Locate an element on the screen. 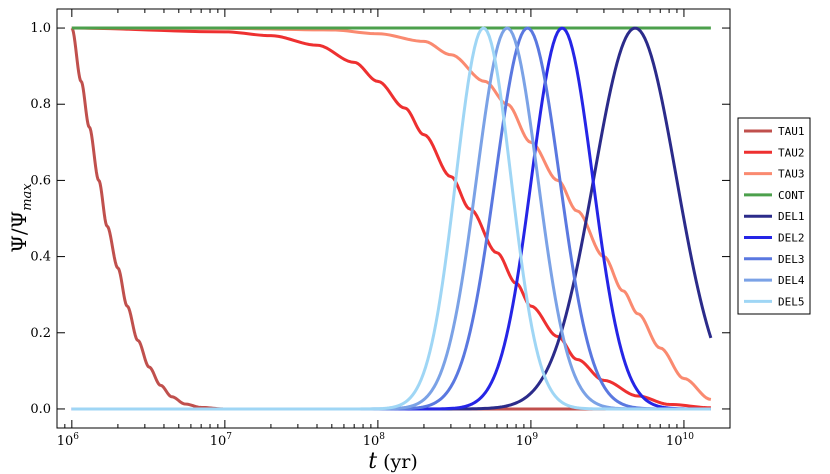 This screenshot has height=474, width=830. x-tick-label: 10¹⁰ is located at coordinates (680, 440).